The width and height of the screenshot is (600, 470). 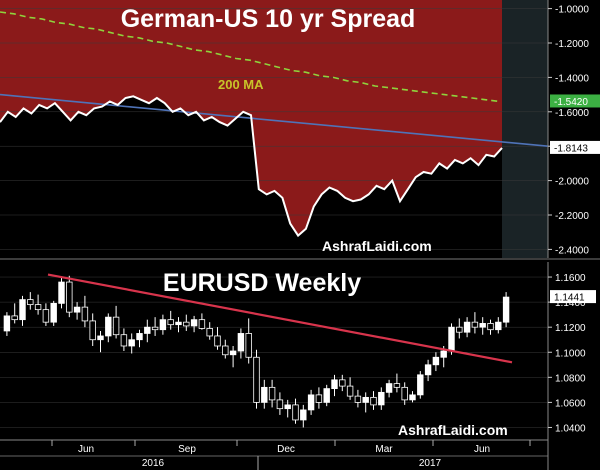 What do you see at coordinates (570, 278) in the screenshot?
I see `eurusd-ytick-label: 1.1600` at bounding box center [570, 278].